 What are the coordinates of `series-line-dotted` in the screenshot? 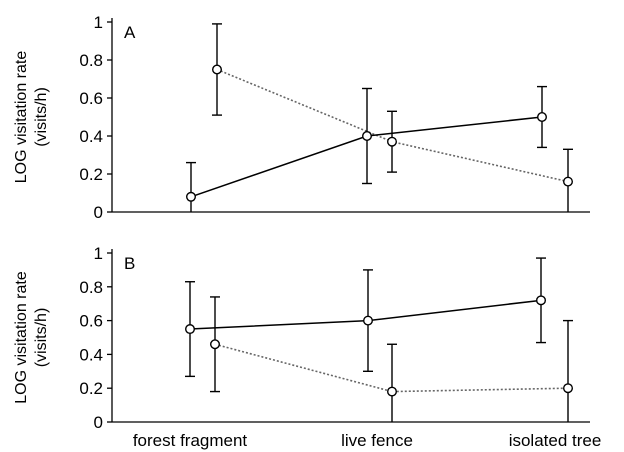 It's located at (391, 368).